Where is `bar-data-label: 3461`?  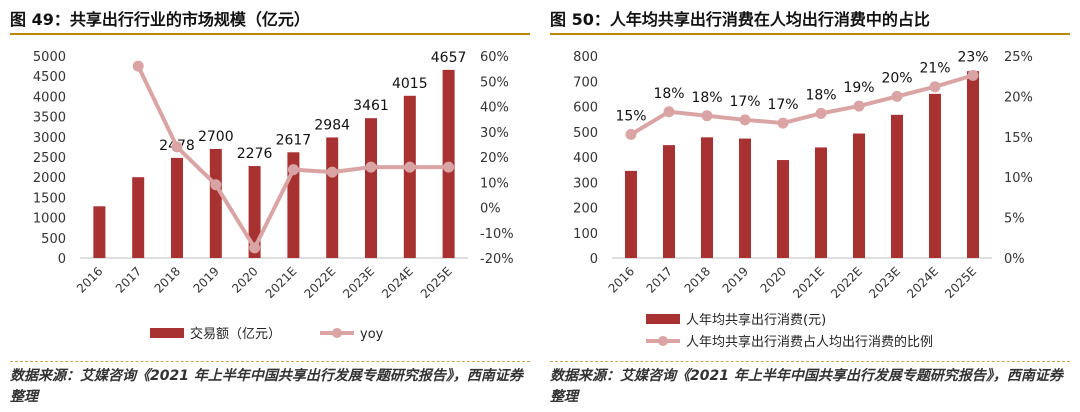
bar-data-label: 3461 is located at coordinates (371, 106).